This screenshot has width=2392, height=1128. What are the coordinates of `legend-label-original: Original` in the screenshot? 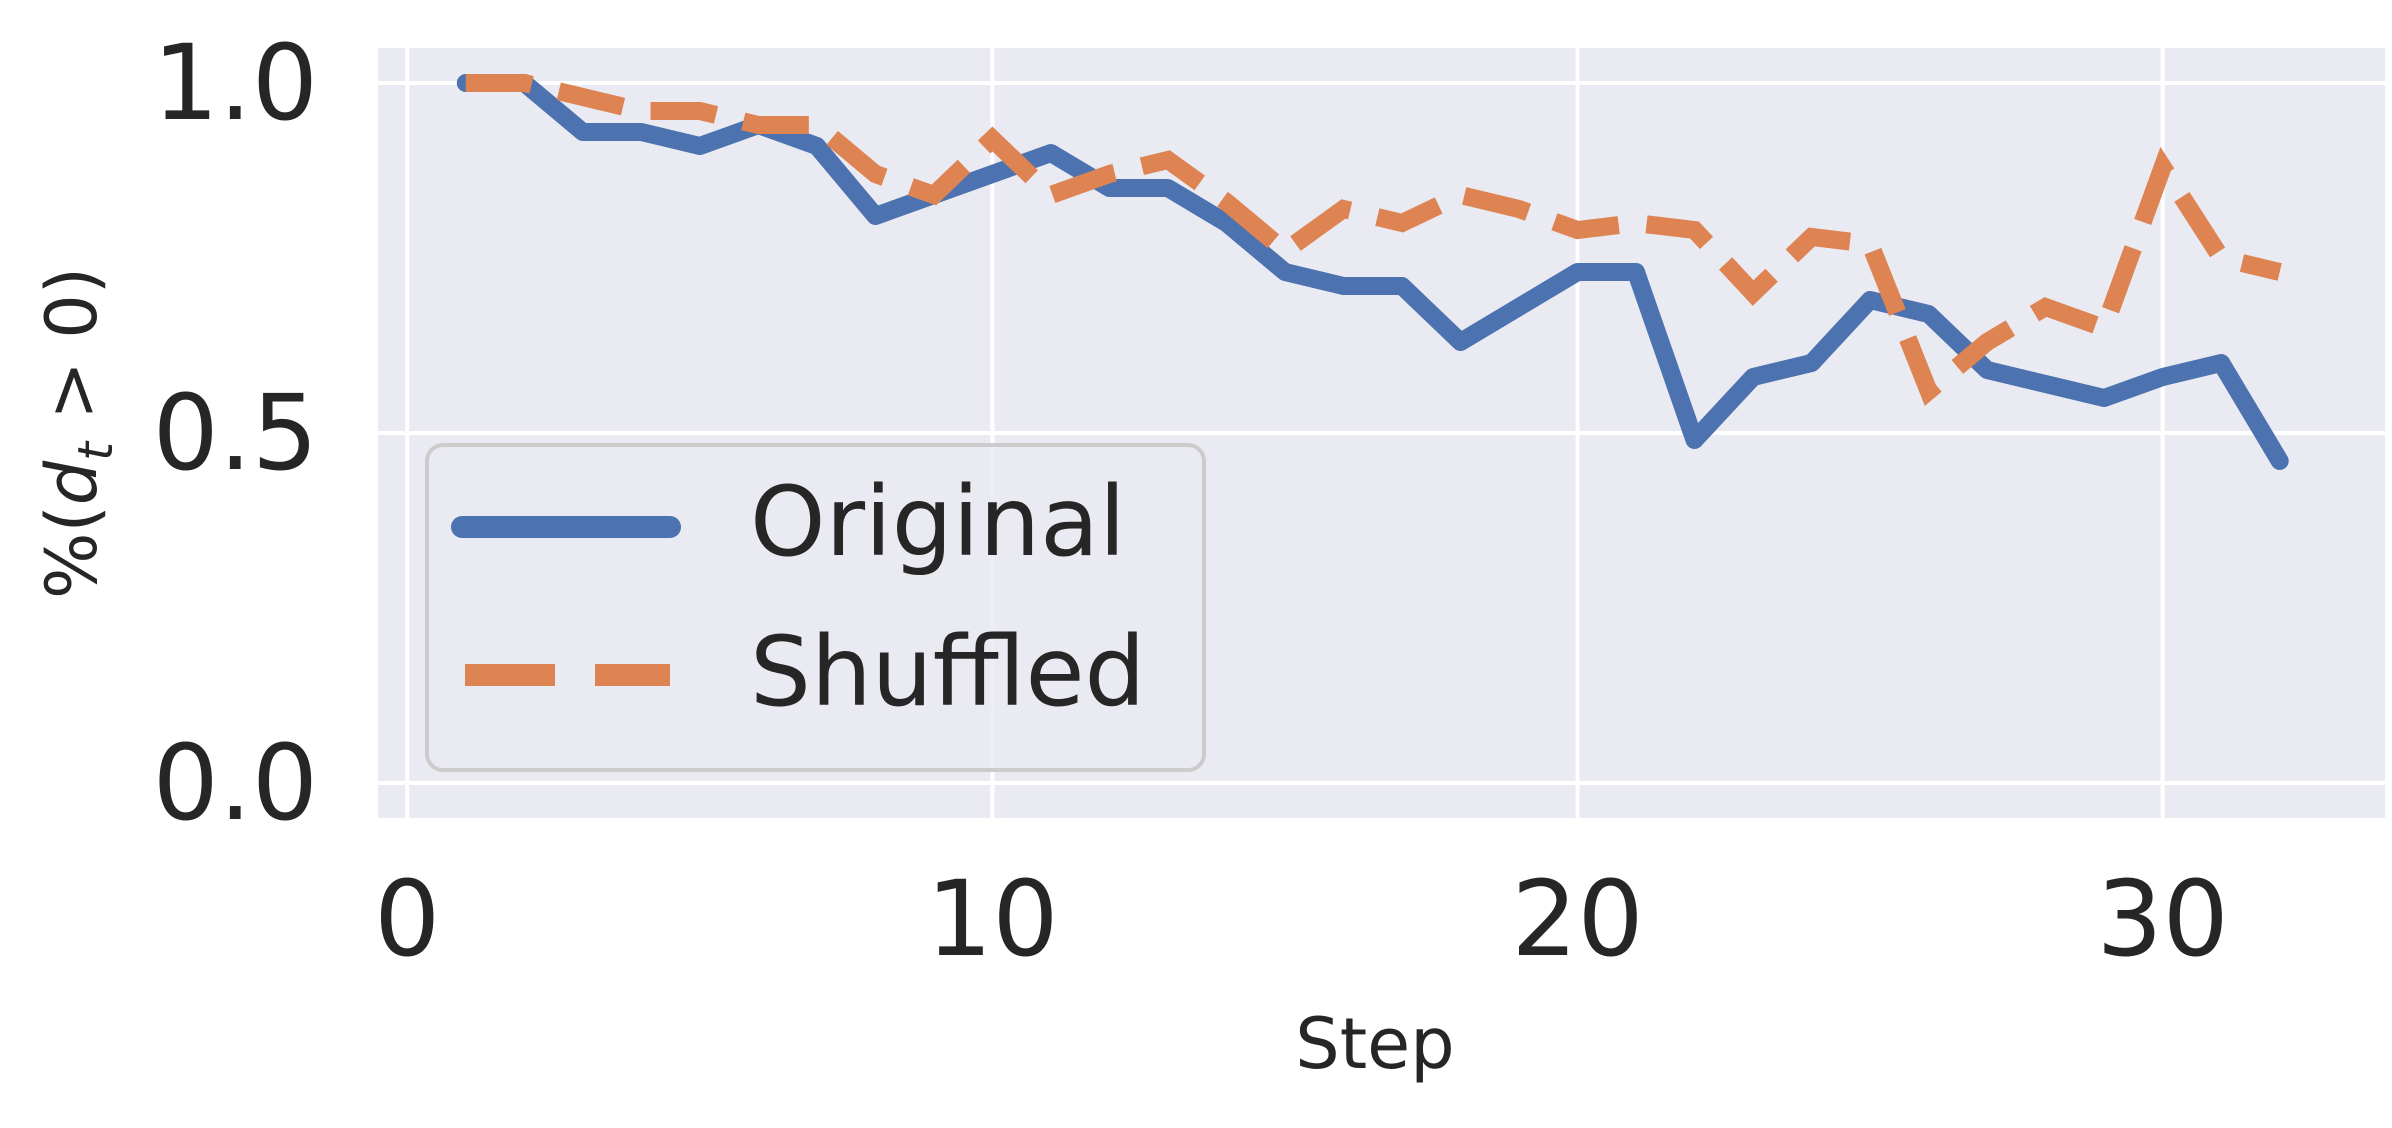 It's located at (938, 522).